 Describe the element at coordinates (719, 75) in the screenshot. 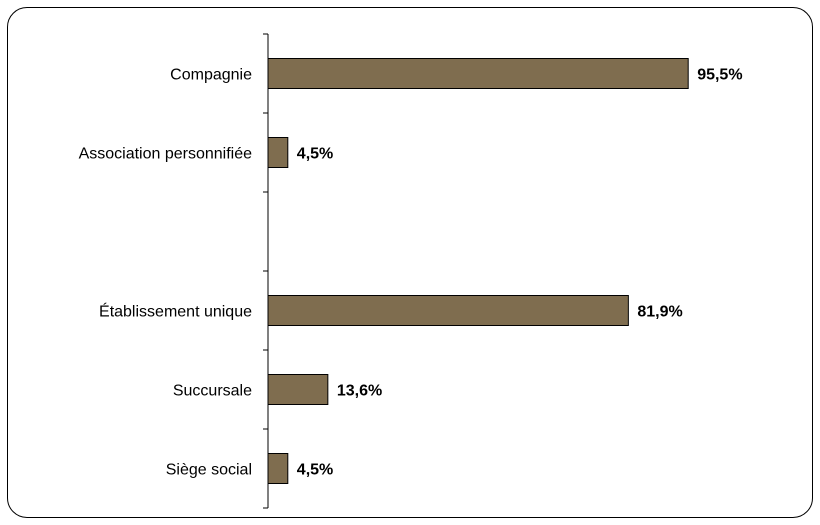

I see `bar-value-label: 95,5%` at that location.